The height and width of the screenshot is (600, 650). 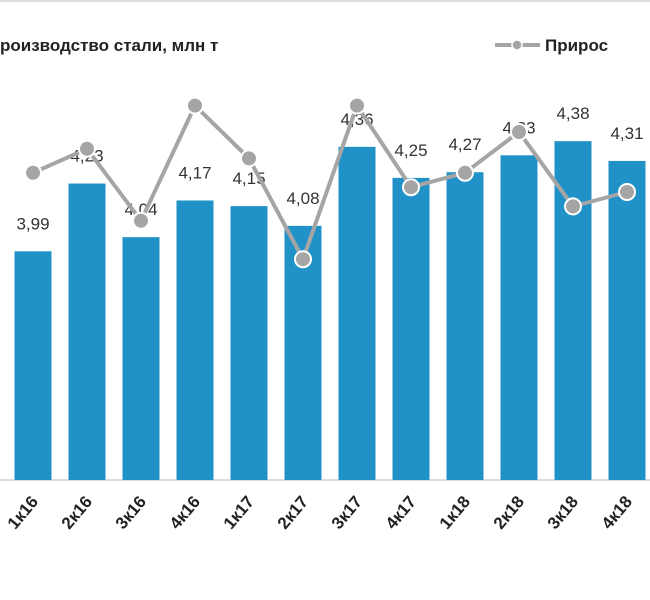 I want to click on legend-label: роизводство стали, млн т, so click(x=109, y=45).